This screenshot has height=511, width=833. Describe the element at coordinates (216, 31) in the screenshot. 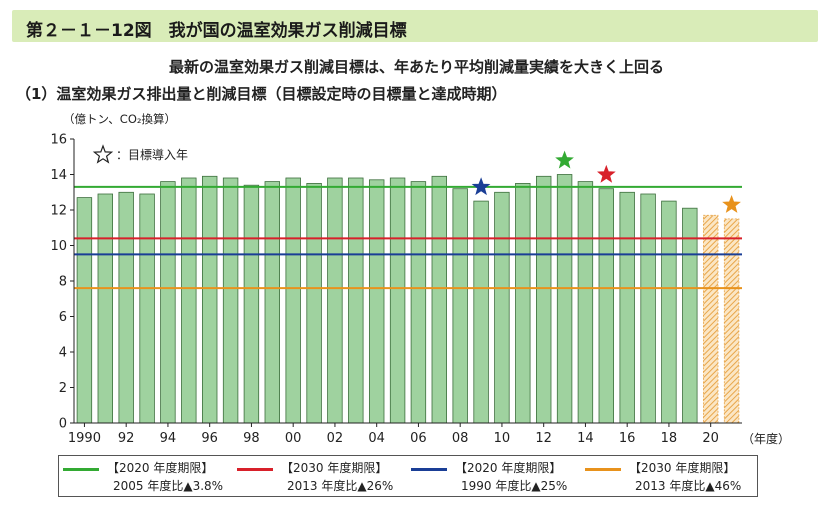

I see `figure-title: 第２－１－12図 我が国の温室効果ガス削減目標` at that location.